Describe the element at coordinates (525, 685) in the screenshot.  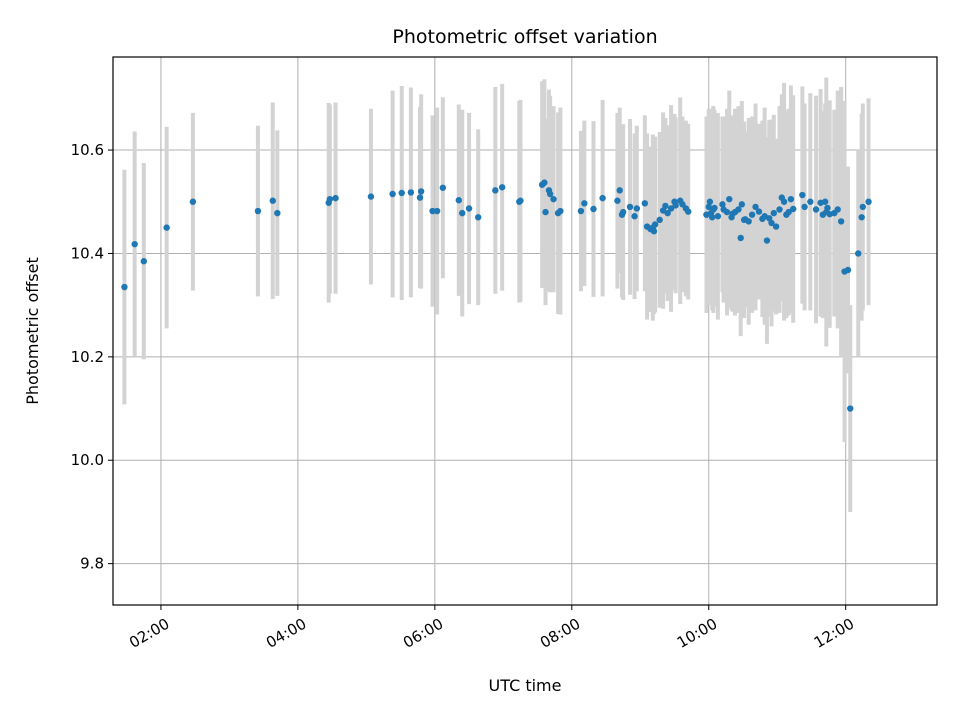
I see `x-axis-label: UTC time` at that location.